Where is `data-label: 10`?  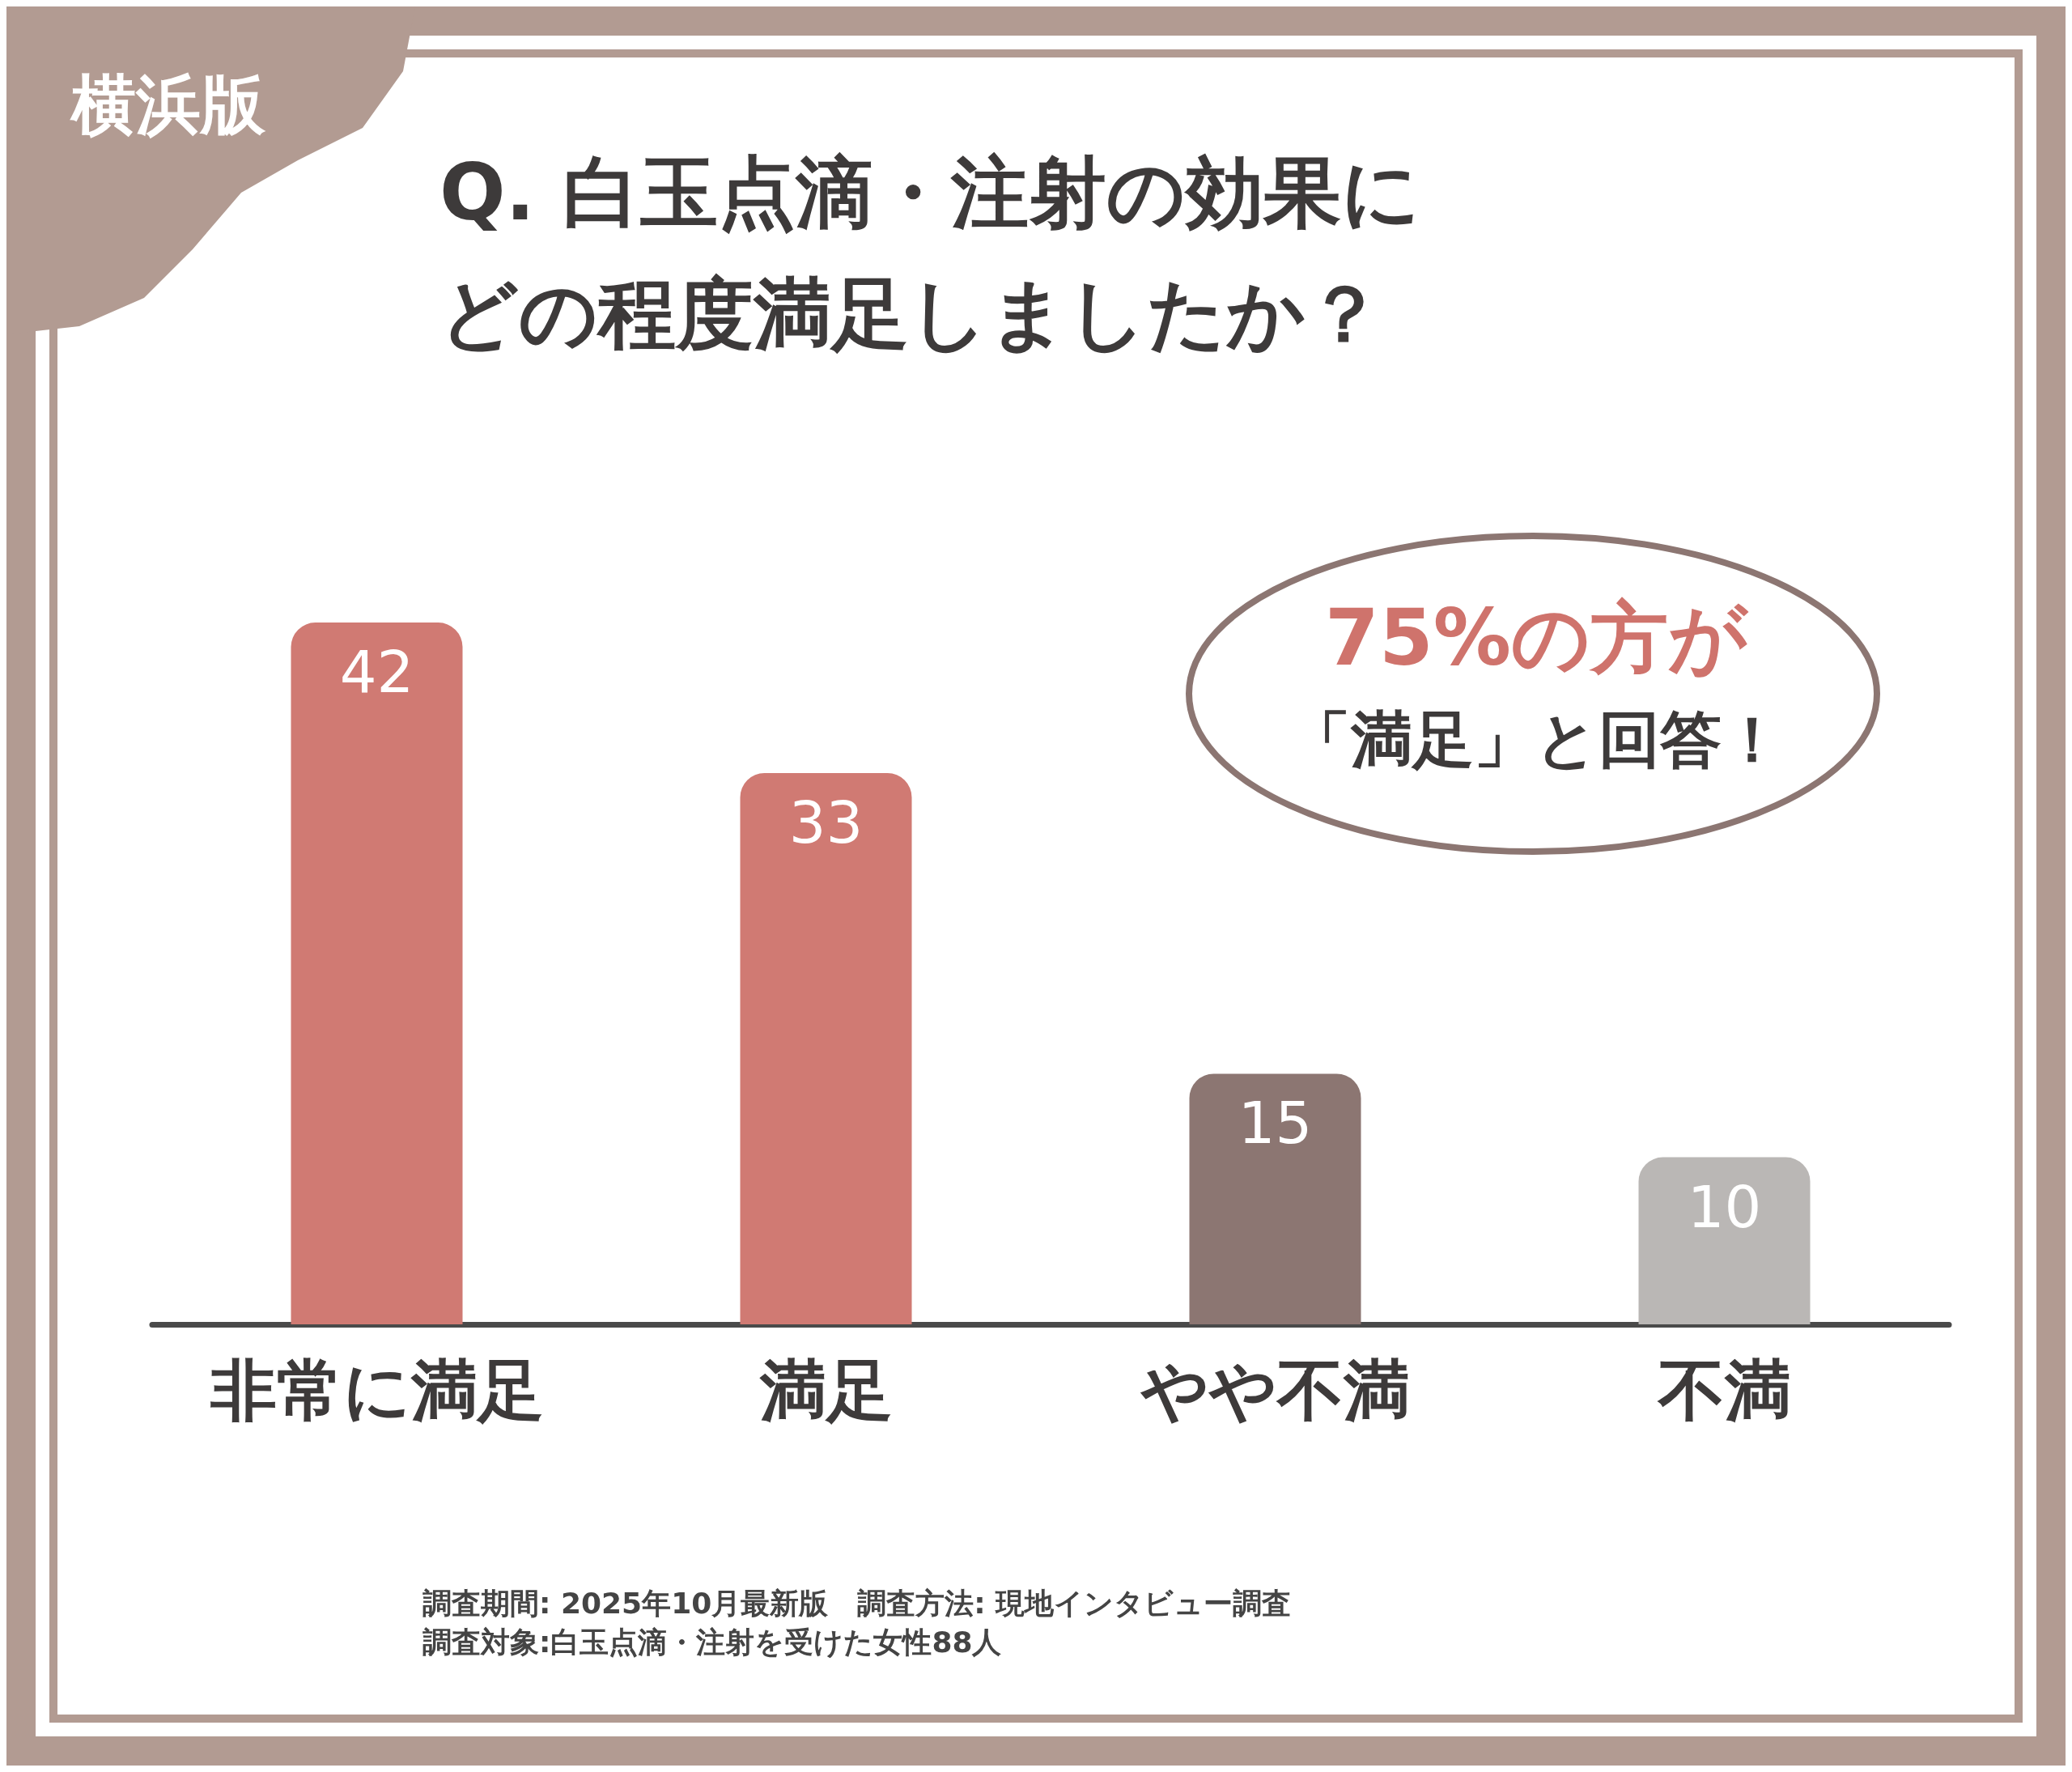 data-label: 10 is located at coordinates (1724, 1206).